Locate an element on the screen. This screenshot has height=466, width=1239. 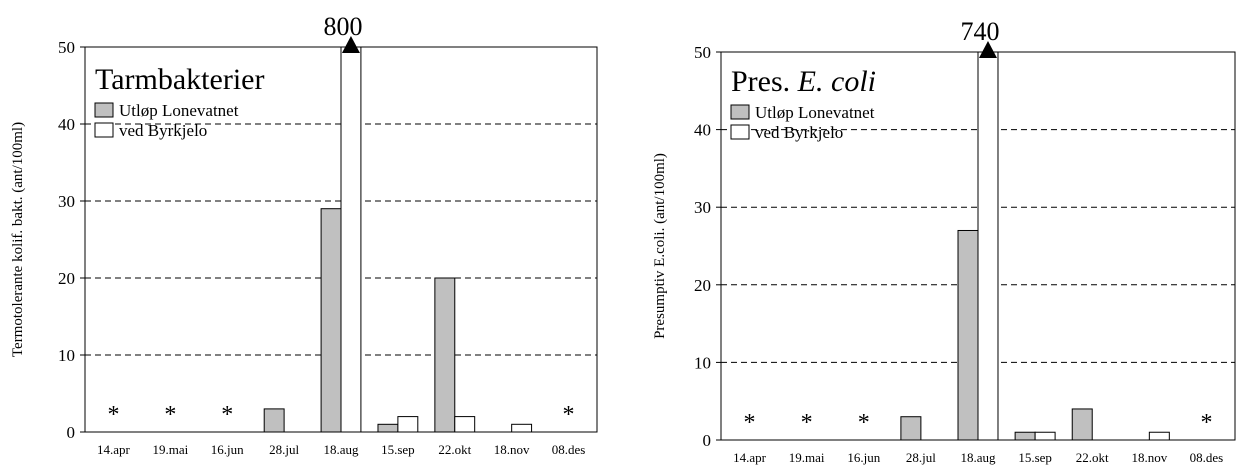
y-axis-label: Presumptiv E.coli. (ant/100ml) is located at coordinates (660, 246).